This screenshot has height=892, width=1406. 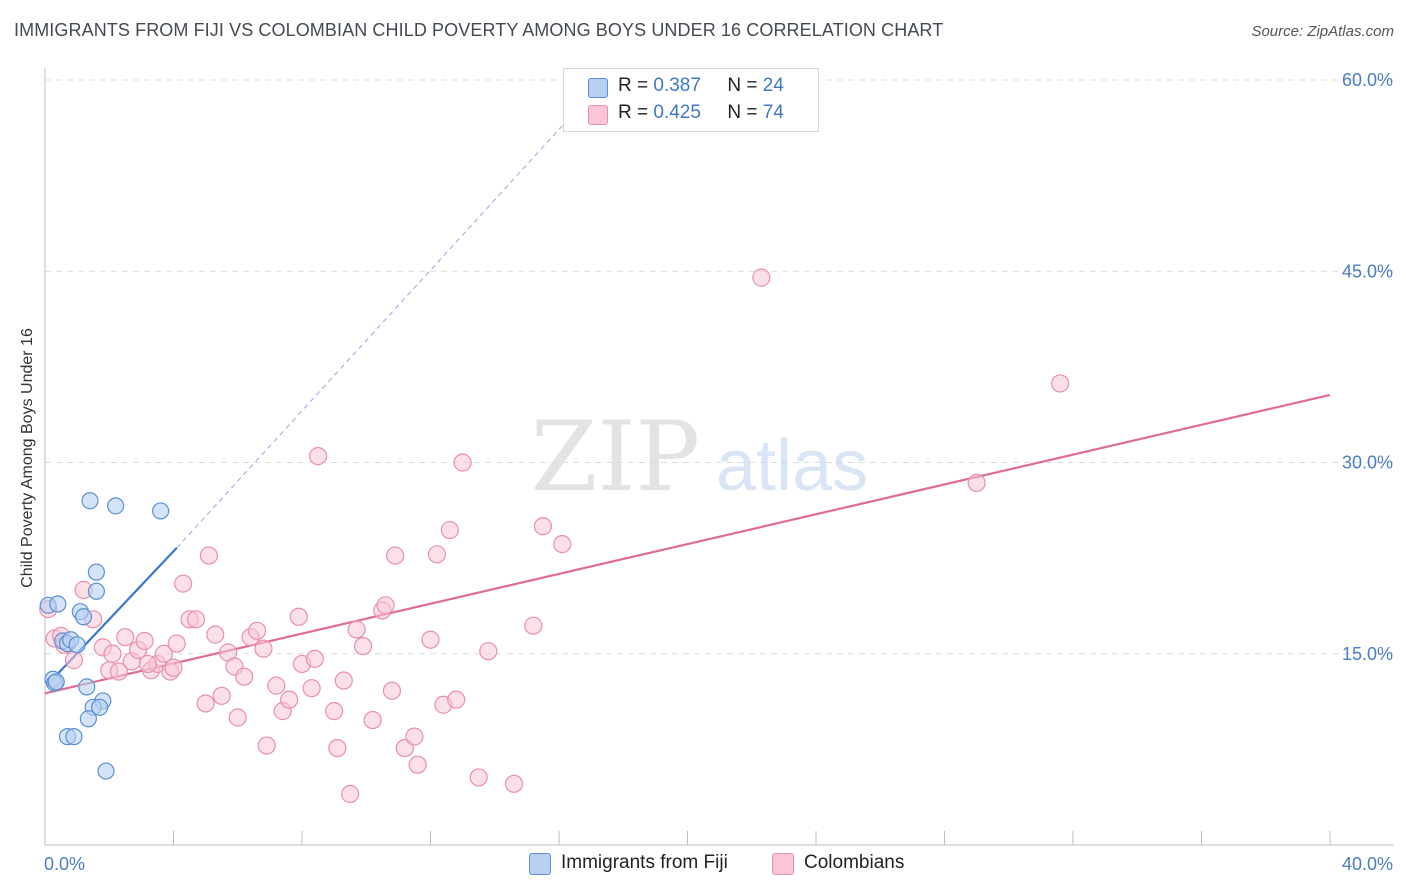 What do you see at coordinates (633, 85) in the screenshot?
I see `fiji-r-label: R =` at bounding box center [633, 85].